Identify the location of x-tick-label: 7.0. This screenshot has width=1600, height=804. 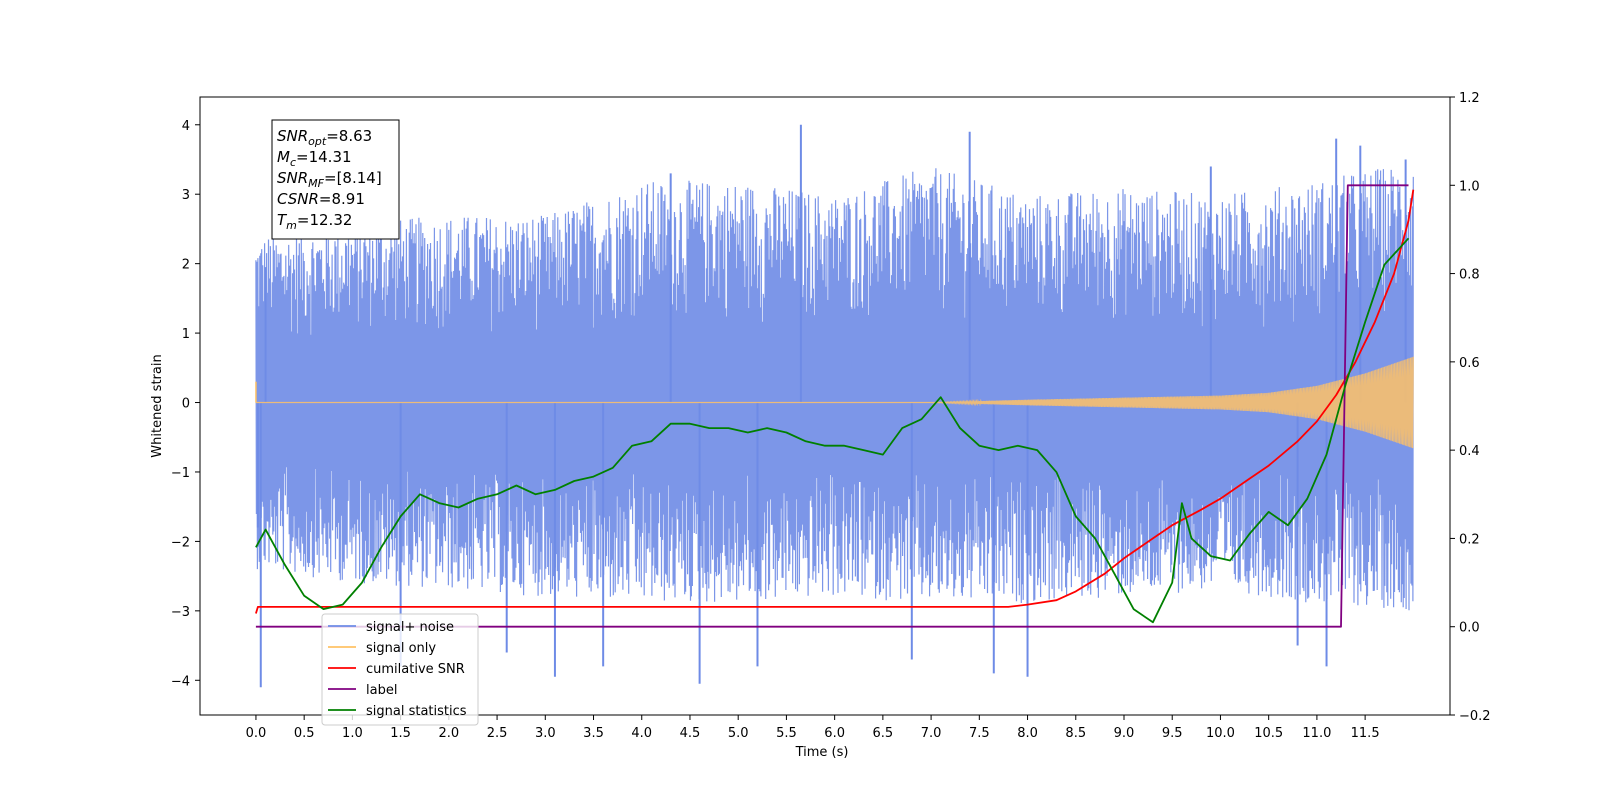
(931, 733).